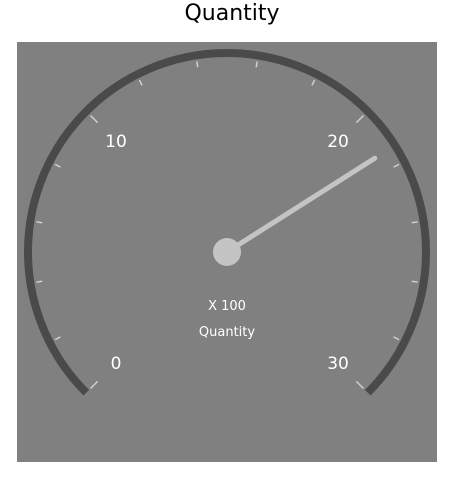 The height and width of the screenshot is (482, 464). I want to click on gauge-needle, so click(301, 205).